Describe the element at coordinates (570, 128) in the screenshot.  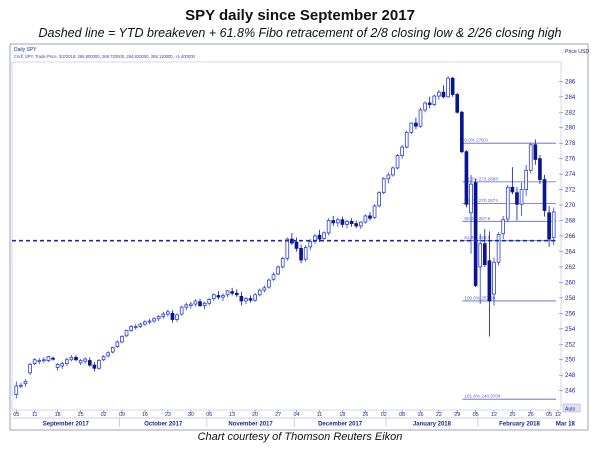
I see `y-tick-label: 280` at that location.